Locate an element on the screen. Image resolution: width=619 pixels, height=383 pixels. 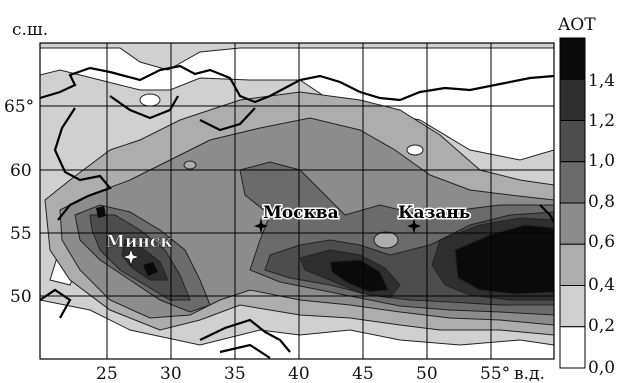
lon-tick-25: 25 is located at coordinates (107, 373).